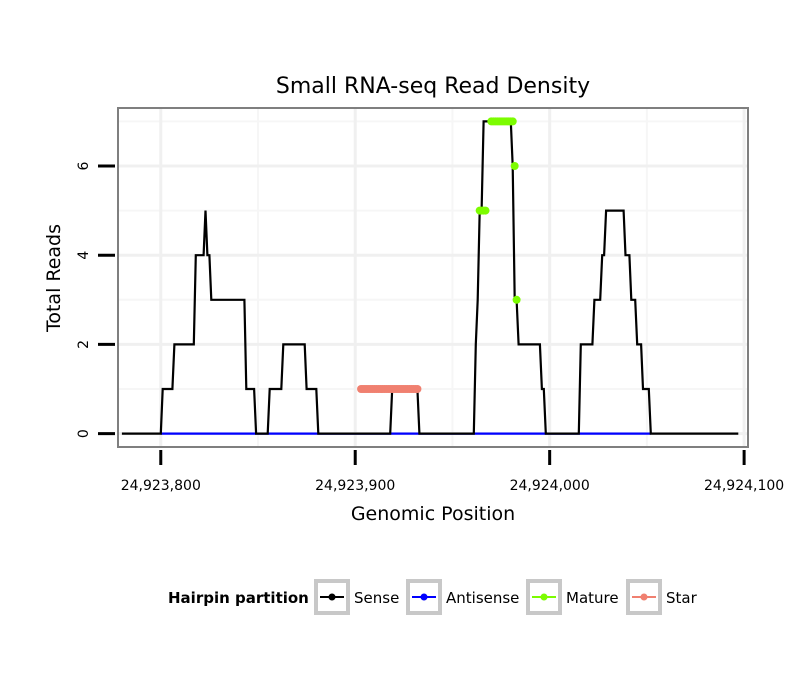 Image resolution: width=810 pixels, height=690 pixels. What do you see at coordinates (54, 278) in the screenshot?
I see `y-axis-title: Total Reads` at bounding box center [54, 278].